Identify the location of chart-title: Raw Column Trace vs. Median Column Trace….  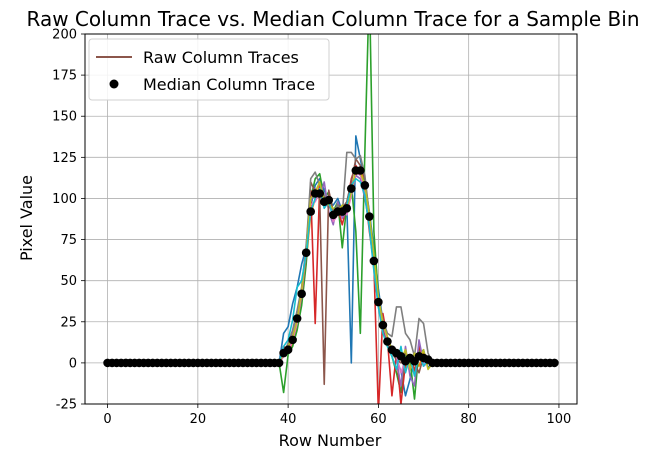
(333, 19).